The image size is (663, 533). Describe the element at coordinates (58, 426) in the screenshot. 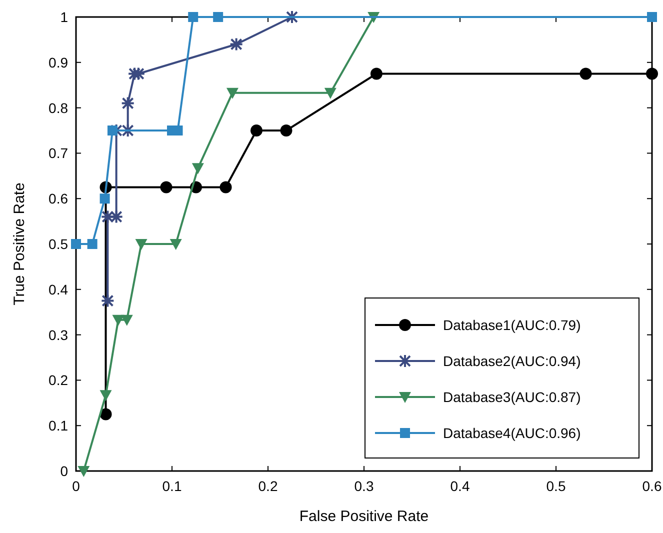

I see `y-tick-label: 0.1` at that location.